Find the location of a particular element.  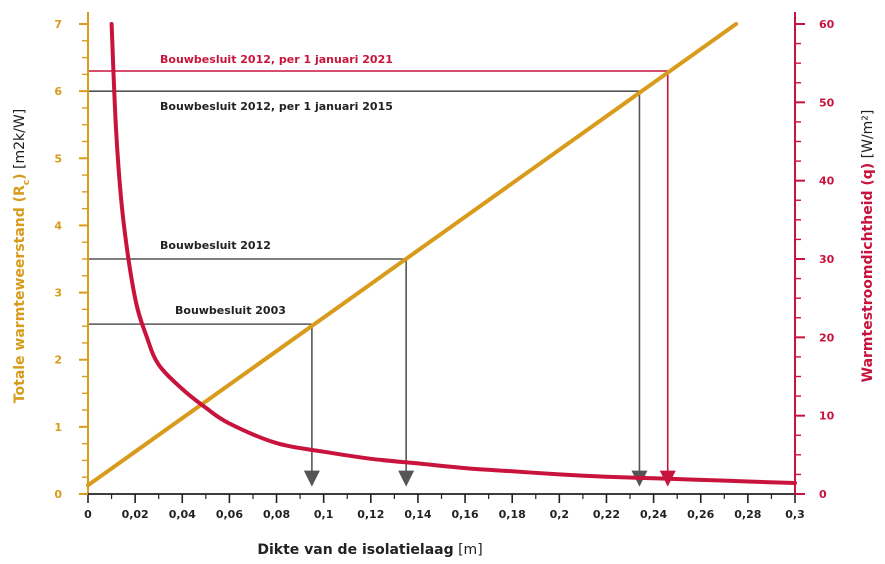

y-right-tick-label: 0 is located at coordinates (823, 494).